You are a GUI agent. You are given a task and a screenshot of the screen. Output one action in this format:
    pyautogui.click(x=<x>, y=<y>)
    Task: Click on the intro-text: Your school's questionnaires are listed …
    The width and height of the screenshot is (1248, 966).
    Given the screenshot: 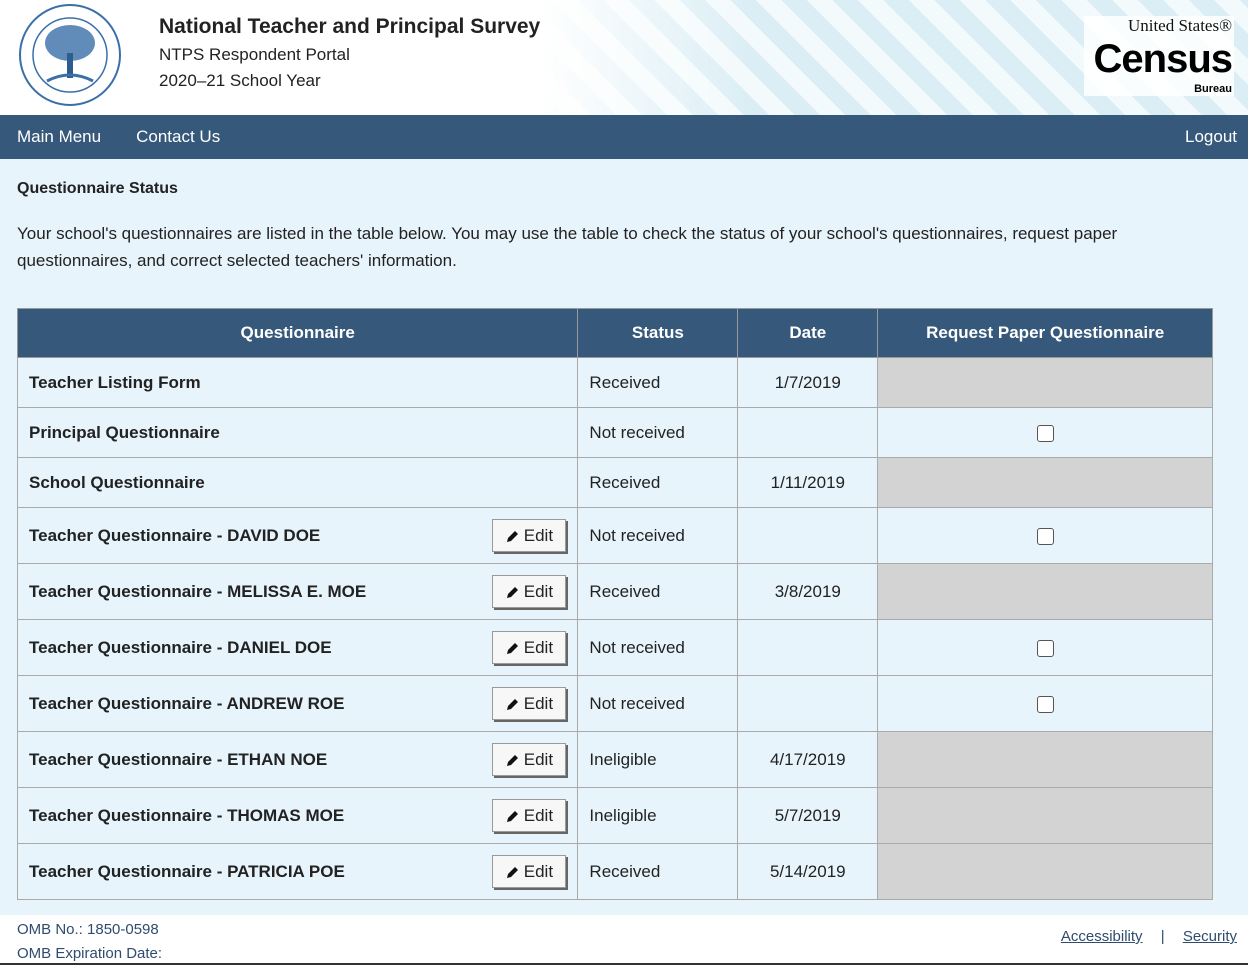 What is the action you would take?
    pyautogui.click(x=567, y=247)
    